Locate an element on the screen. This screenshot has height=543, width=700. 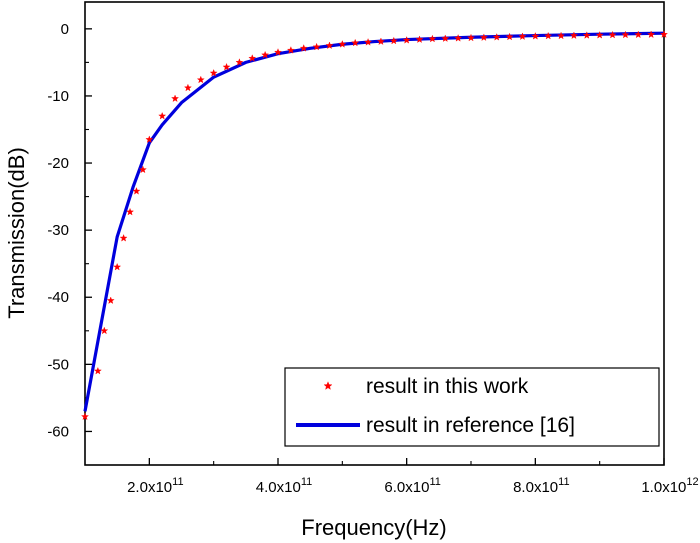
y-tick-label: -10 is located at coordinates (58, 96).